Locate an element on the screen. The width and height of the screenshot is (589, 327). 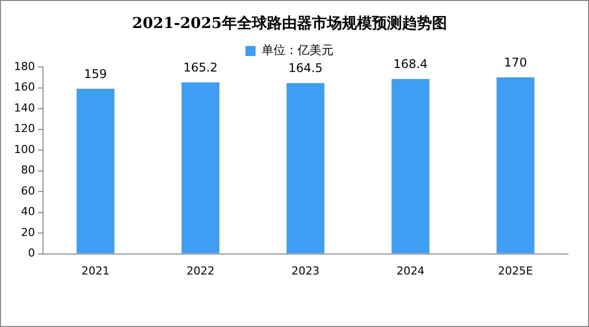
y-tick-label: 100 is located at coordinates (24, 149).